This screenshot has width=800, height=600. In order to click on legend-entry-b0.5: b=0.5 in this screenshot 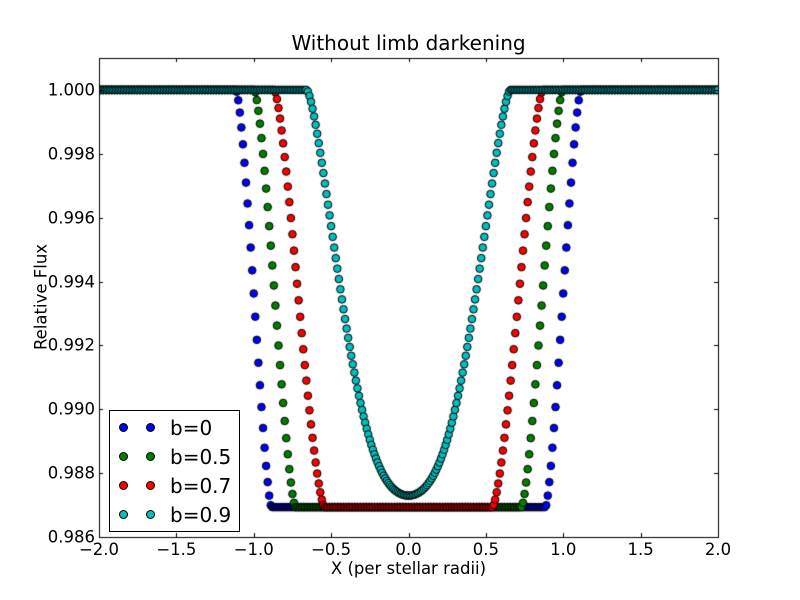, I will do `click(174, 457)`.